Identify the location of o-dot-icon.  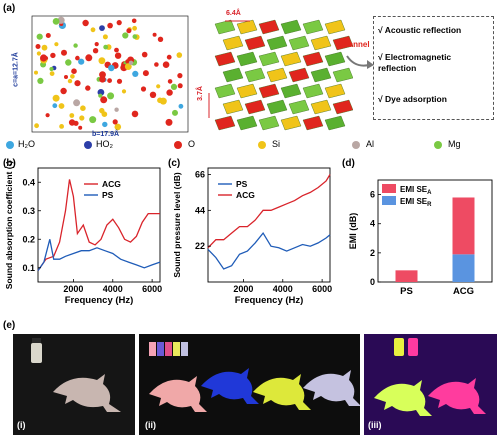
(178, 145).